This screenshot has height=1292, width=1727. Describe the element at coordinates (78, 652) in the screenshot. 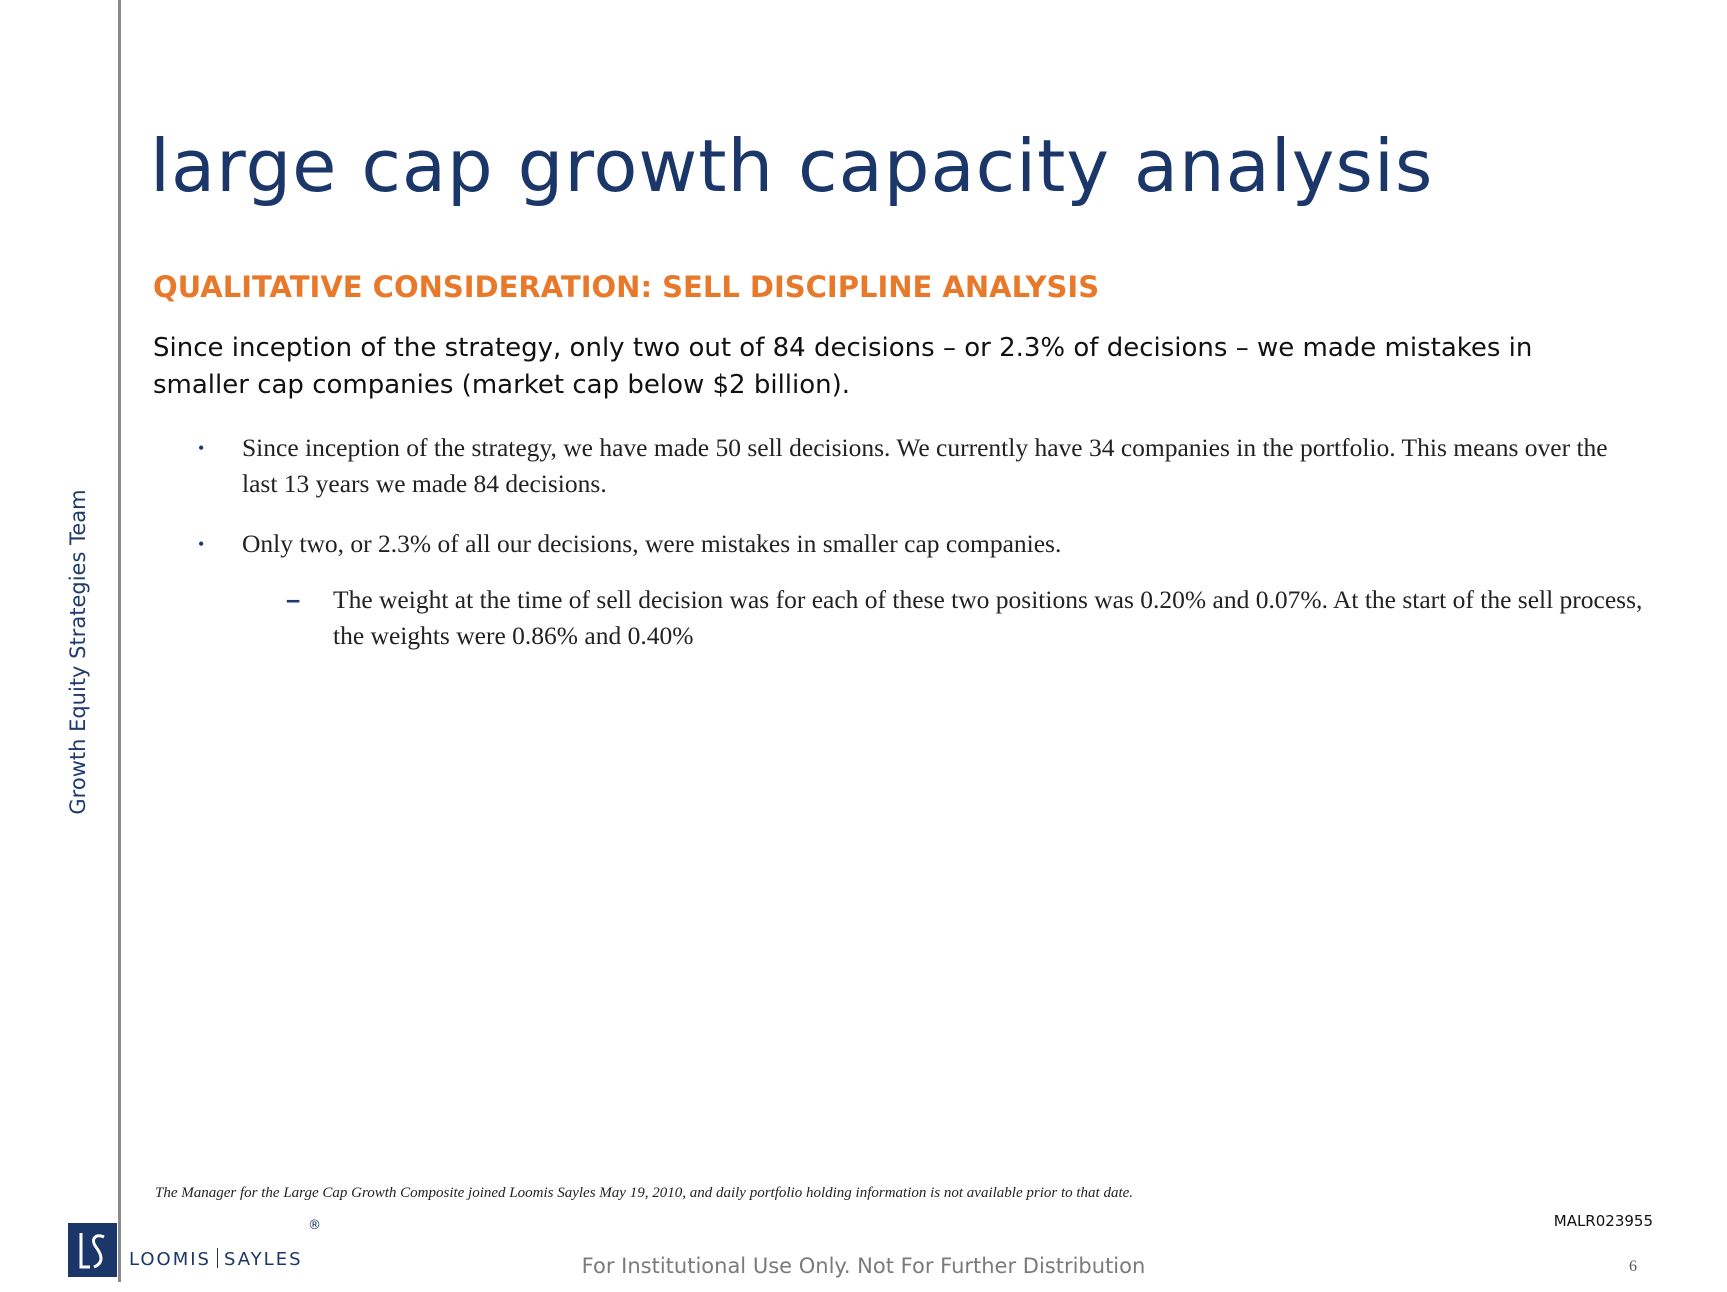

I see `sidebar-team-label: Growth Equity Strategies Team` at that location.